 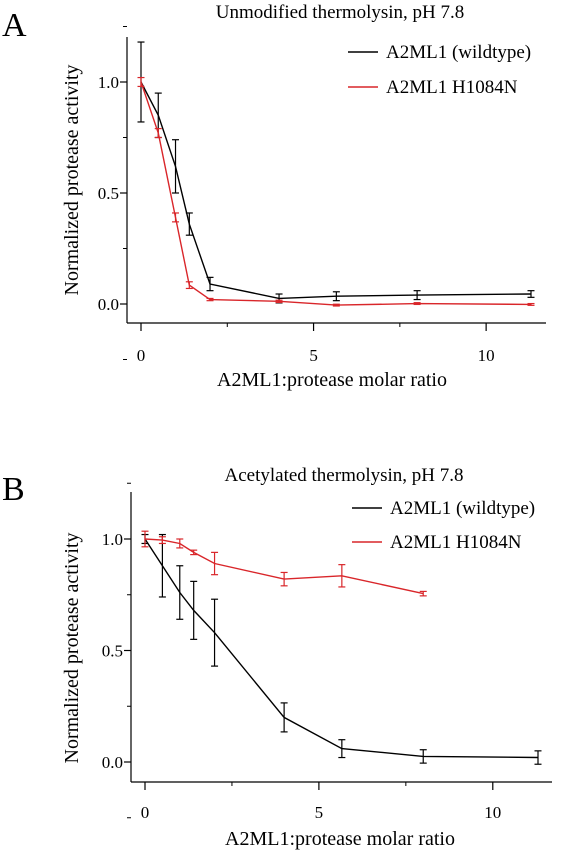 I want to click on x-tick-label-a-0: 0, so click(x=141, y=355).